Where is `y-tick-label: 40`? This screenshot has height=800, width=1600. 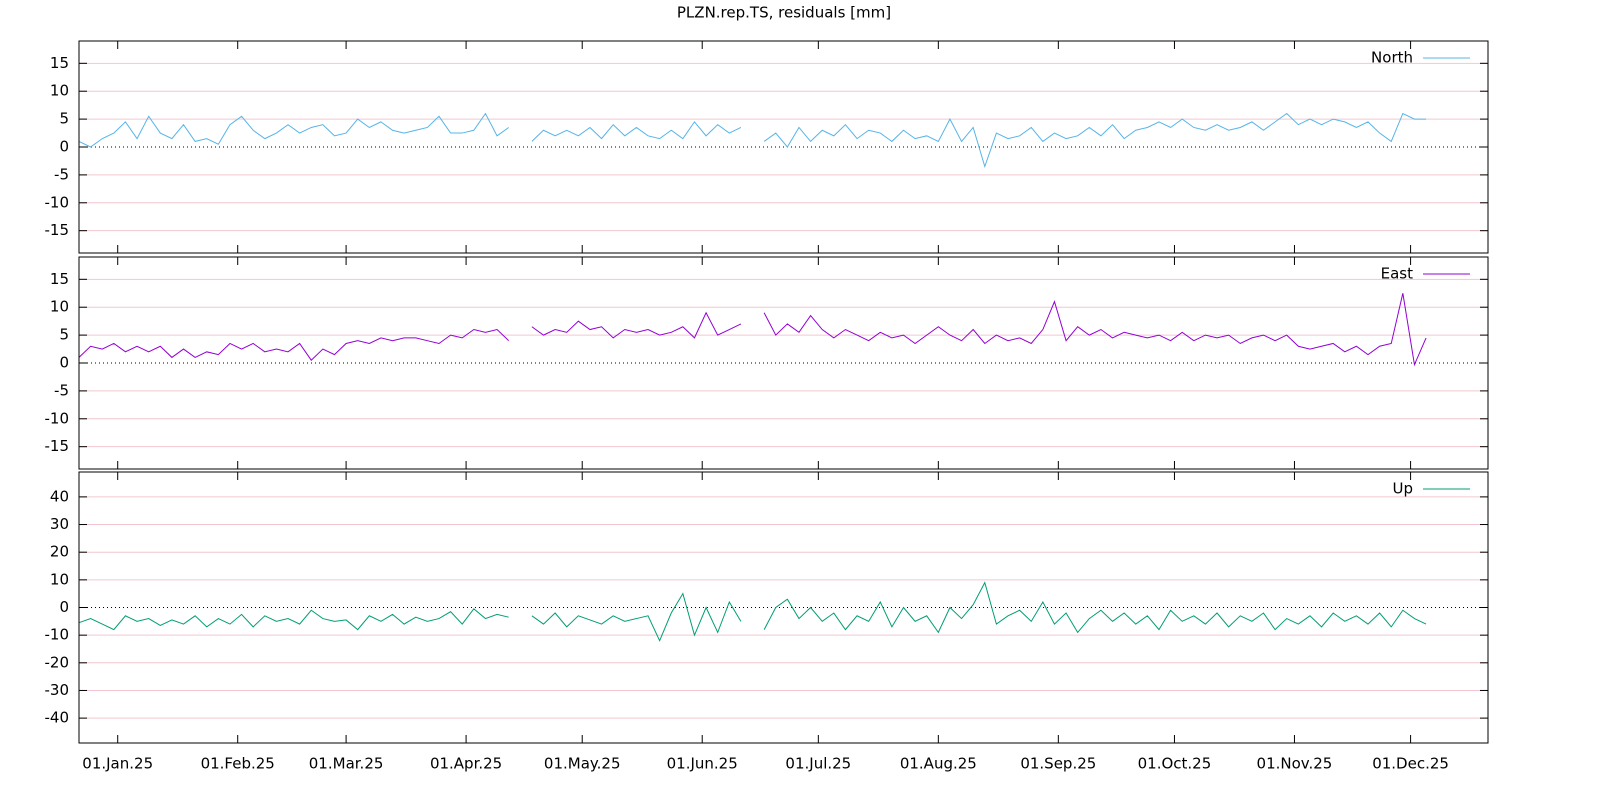
y-tick-label: 40 is located at coordinates (59, 496).